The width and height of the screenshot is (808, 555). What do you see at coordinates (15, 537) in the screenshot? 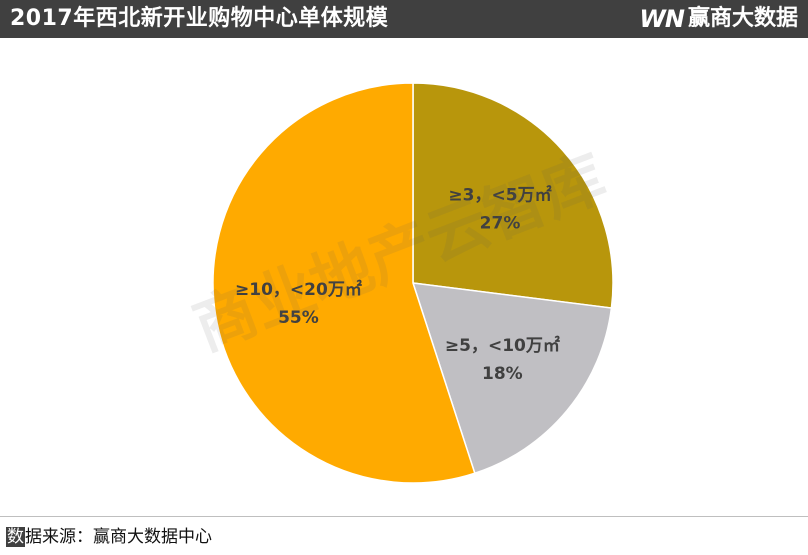
I see `source-note-first-char: 数` at bounding box center [15, 537].